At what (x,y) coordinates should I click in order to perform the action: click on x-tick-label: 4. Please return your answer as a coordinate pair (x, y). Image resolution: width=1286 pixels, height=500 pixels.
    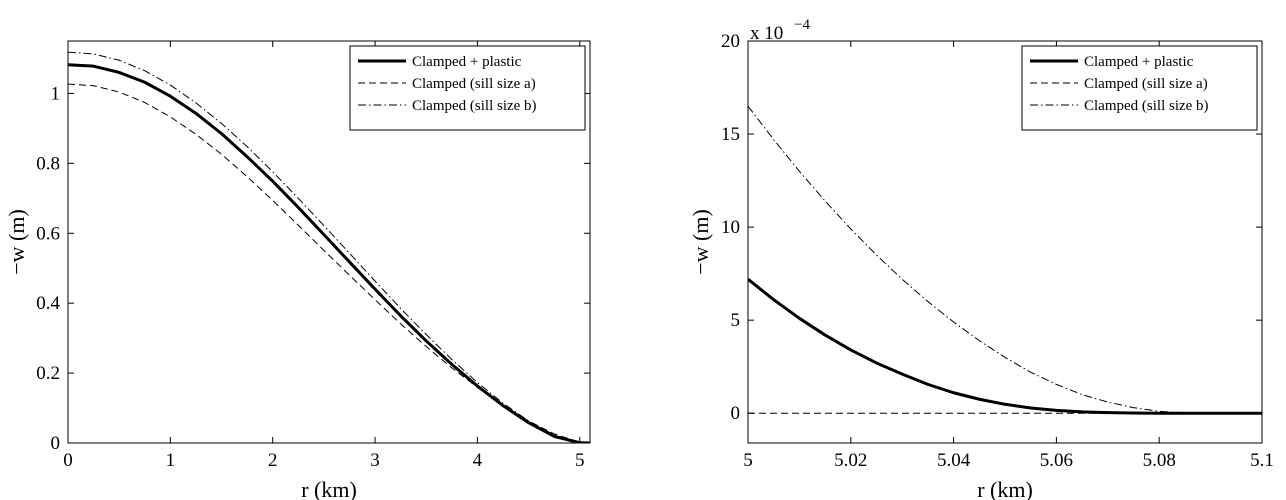
    Looking at the image, I should click on (478, 460).